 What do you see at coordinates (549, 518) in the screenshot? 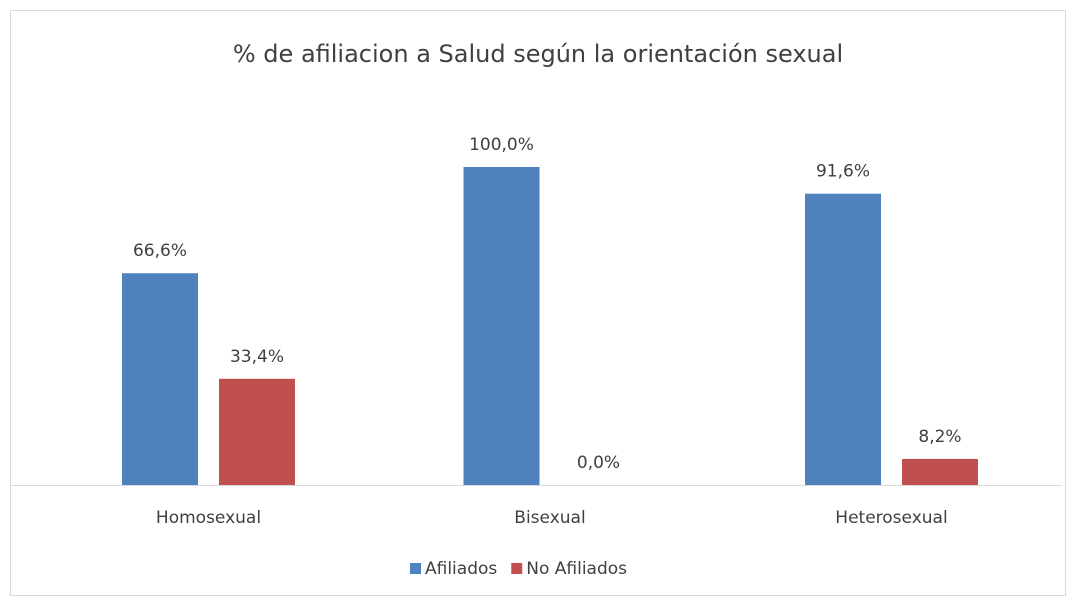
I see `x-tick-label: Bisexual` at bounding box center [549, 518].